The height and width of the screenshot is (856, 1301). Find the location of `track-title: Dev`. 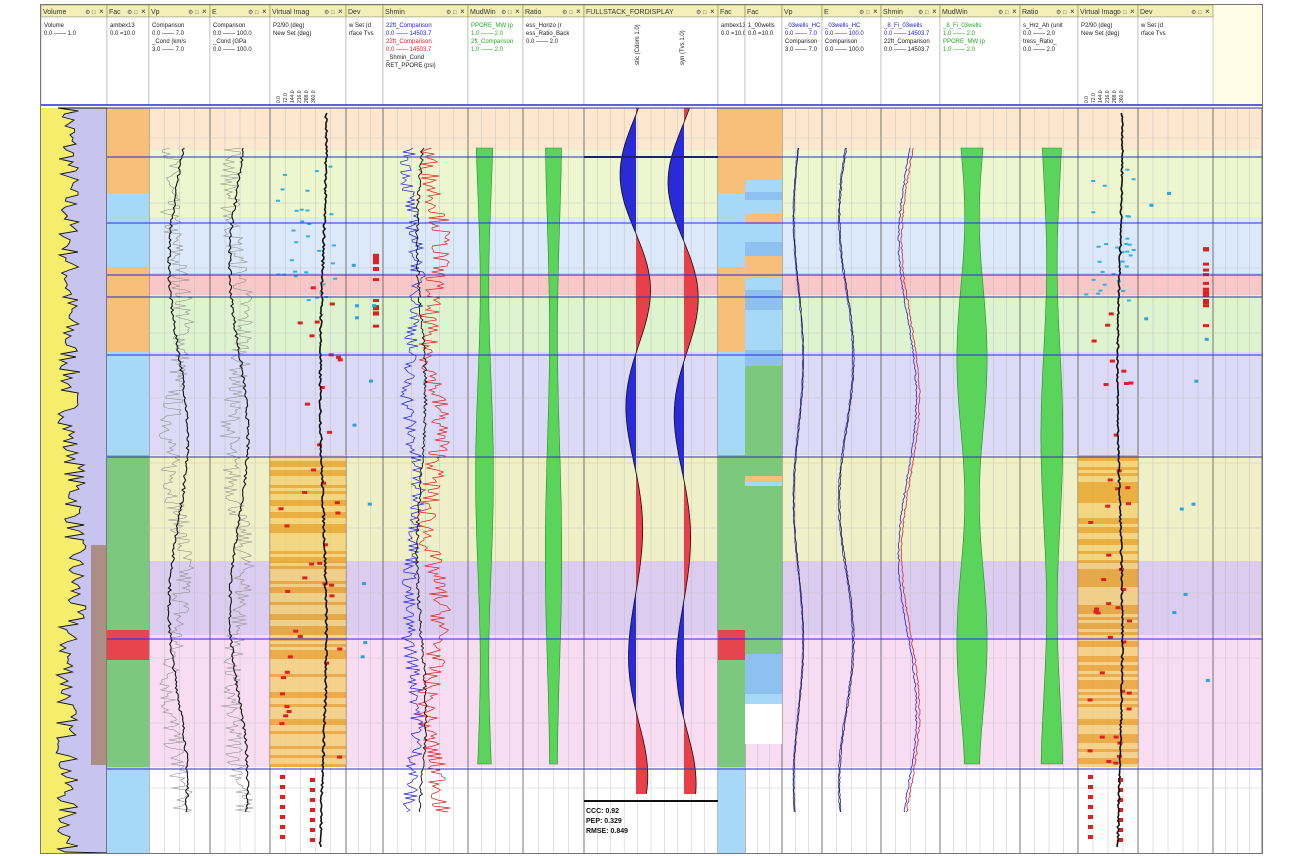

track-title: Dev is located at coordinates (1146, 12).